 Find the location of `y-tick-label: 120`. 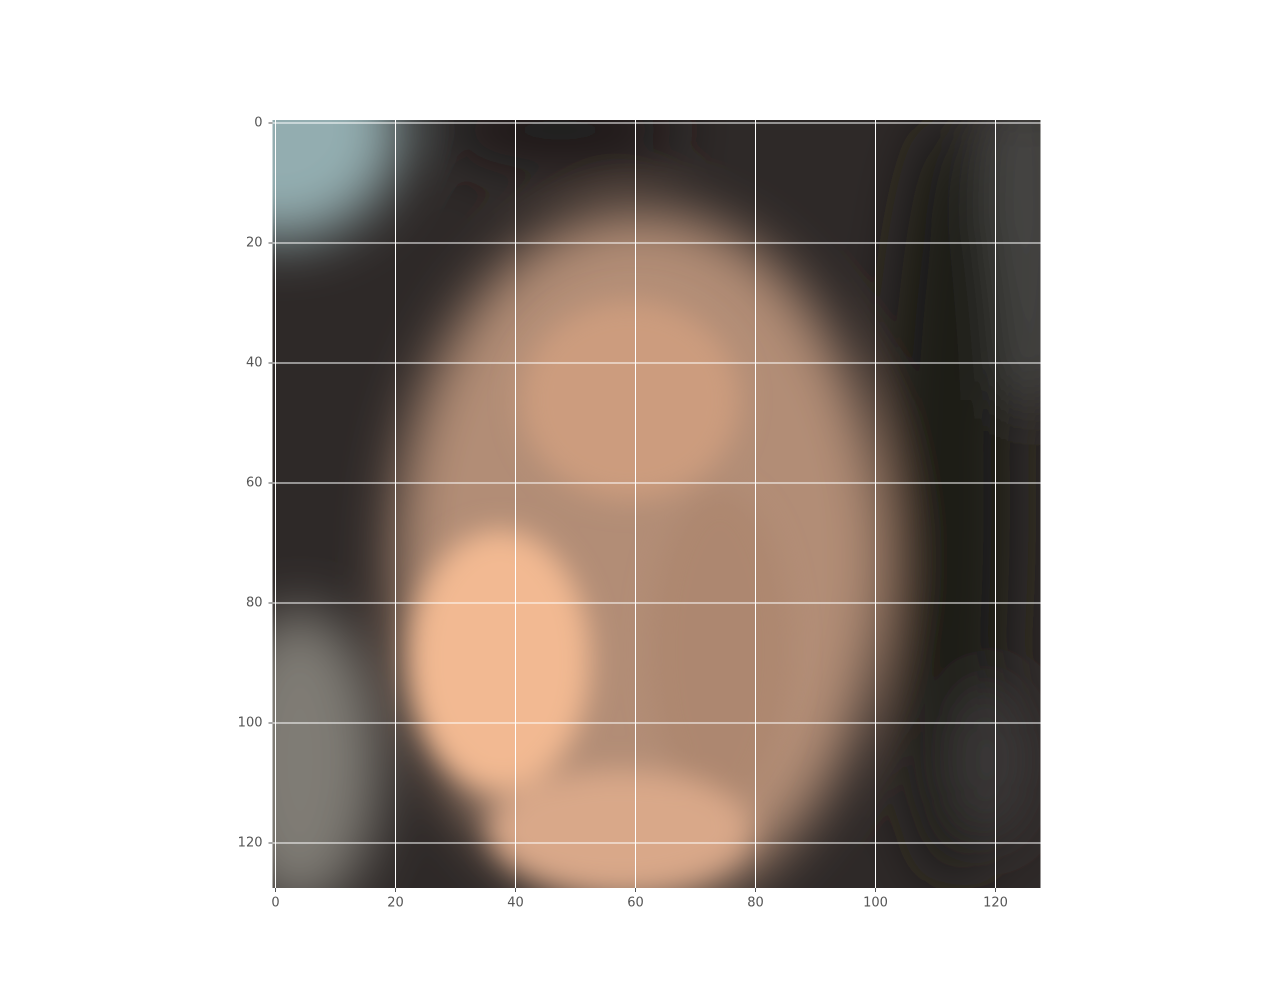

y-tick-label: 120 is located at coordinates (250, 843).